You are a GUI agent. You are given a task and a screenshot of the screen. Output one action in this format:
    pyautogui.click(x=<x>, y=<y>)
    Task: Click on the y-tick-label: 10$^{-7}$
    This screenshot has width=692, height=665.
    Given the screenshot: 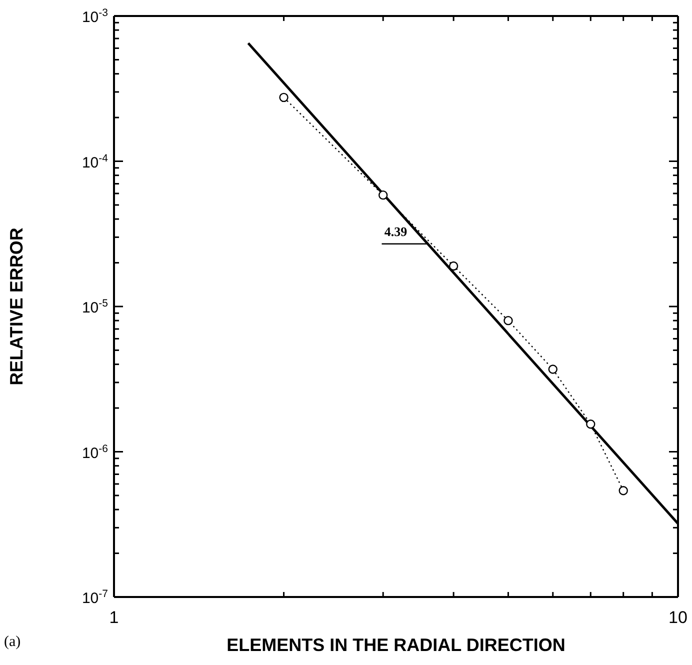 What is the action you would take?
    pyautogui.click(x=95, y=597)
    